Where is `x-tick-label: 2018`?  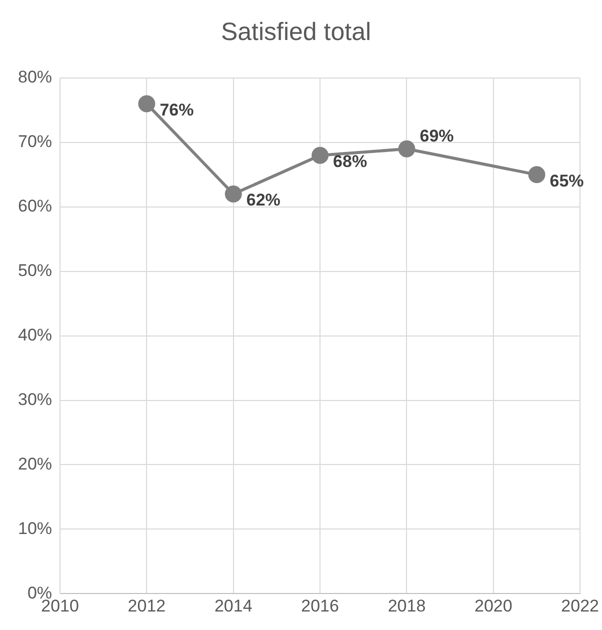
x-tick-label: 2018 is located at coordinates (407, 606).